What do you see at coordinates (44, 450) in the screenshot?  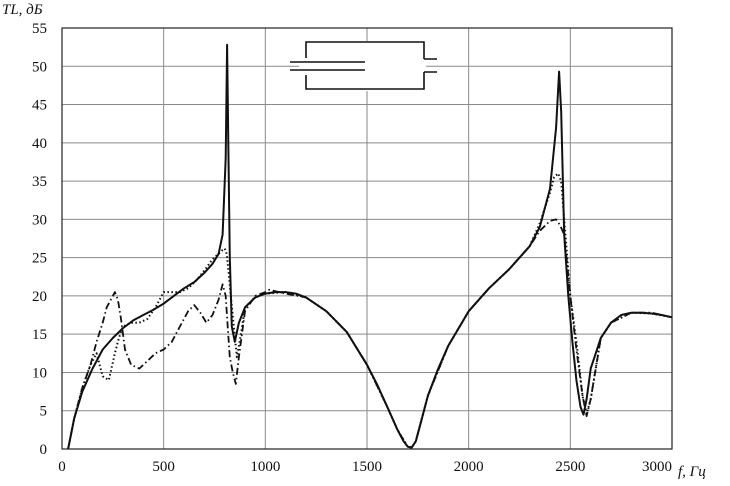 I see `y-tick-label: 0` at bounding box center [44, 450].